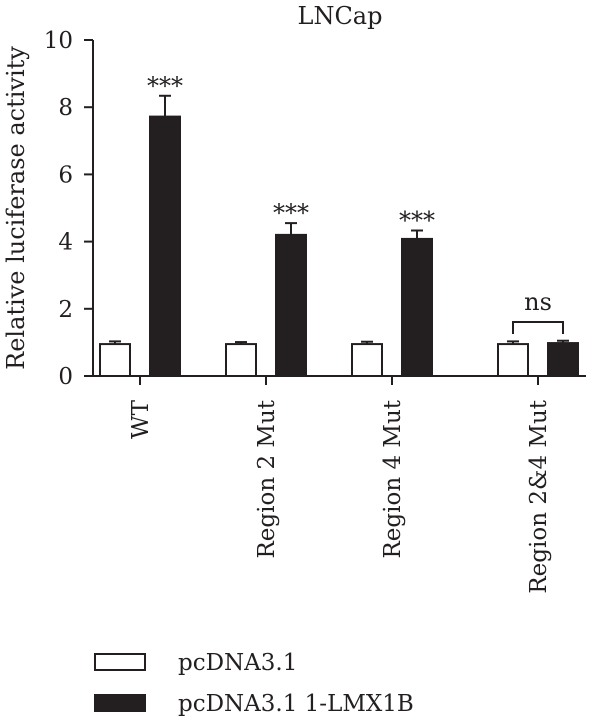 The image size is (600, 721). Describe the element at coordinates (296, 704) in the screenshot. I see `legend-label: pcDNA3.1 1-LMX1B` at that location.